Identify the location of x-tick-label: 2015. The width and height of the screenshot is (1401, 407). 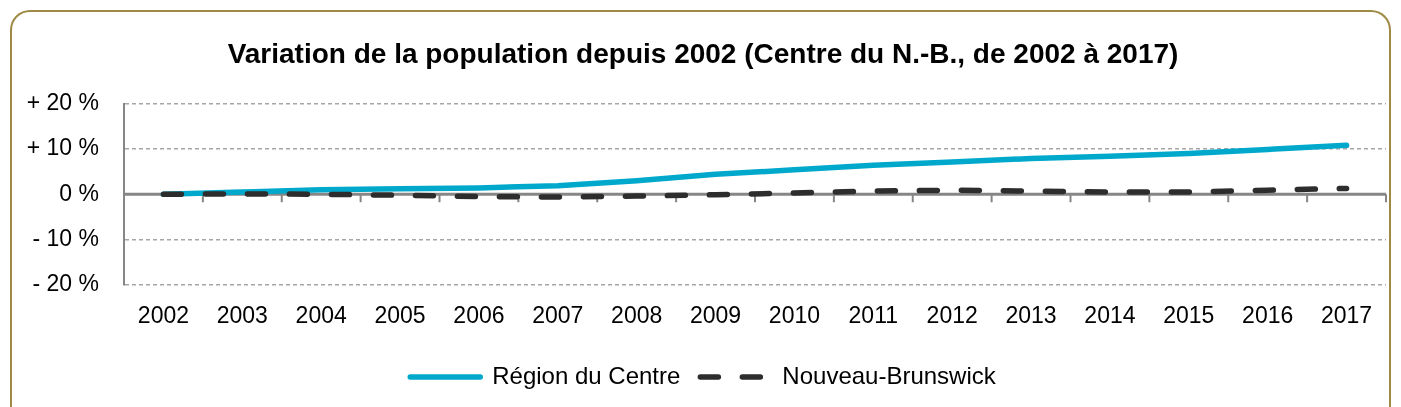
(1189, 315).